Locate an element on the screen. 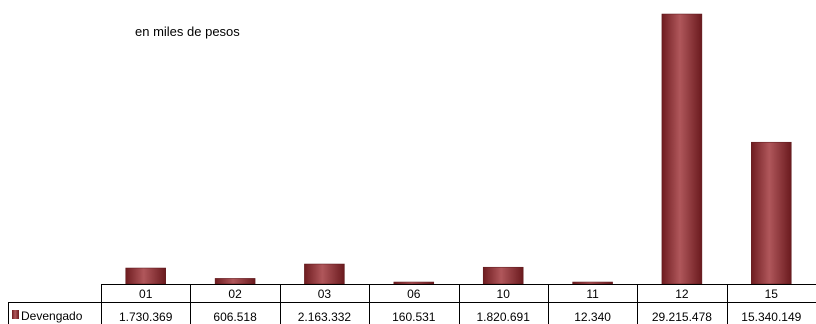 The width and height of the screenshot is (816, 324). category-label-12: 12 is located at coordinates (682, 294).